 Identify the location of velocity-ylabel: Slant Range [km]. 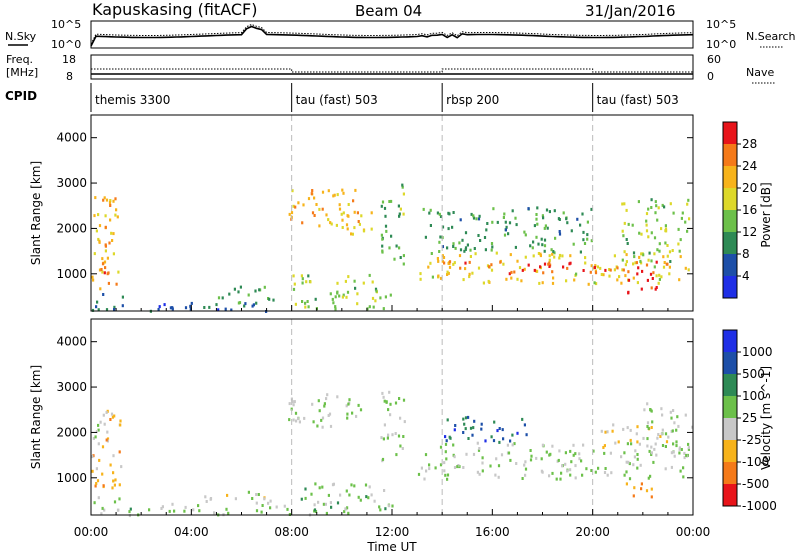
(36, 417).